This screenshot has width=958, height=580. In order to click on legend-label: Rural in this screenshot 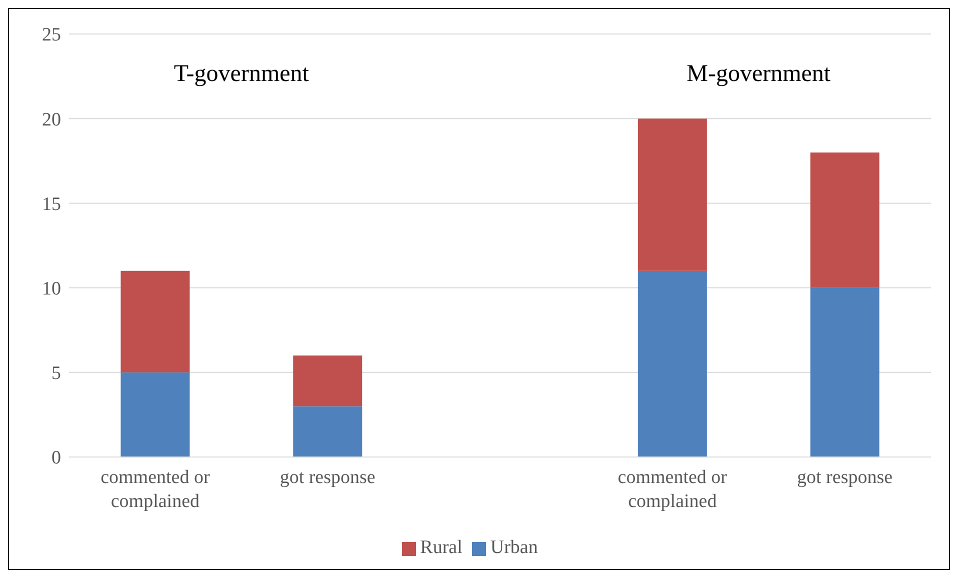, I will do `click(441, 547)`.